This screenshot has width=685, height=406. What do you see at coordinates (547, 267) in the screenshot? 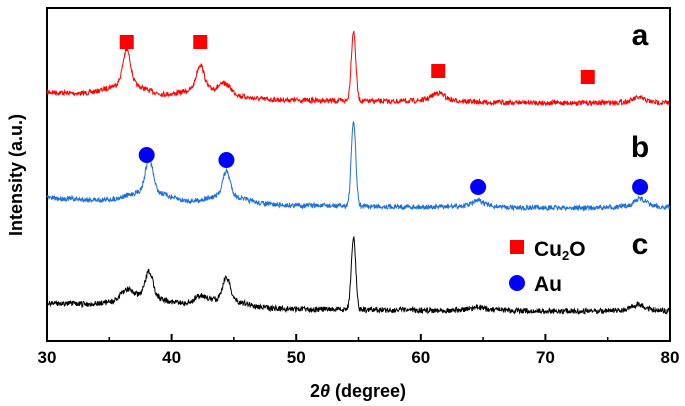
I see `legend: Cu2O Au` at bounding box center [547, 267].